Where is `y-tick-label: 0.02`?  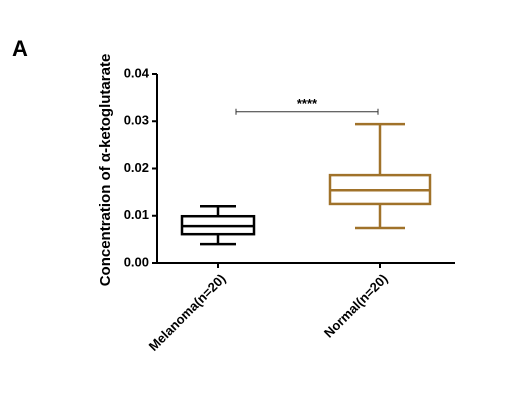 y-tick-label: 0.02 is located at coordinates (136, 167).